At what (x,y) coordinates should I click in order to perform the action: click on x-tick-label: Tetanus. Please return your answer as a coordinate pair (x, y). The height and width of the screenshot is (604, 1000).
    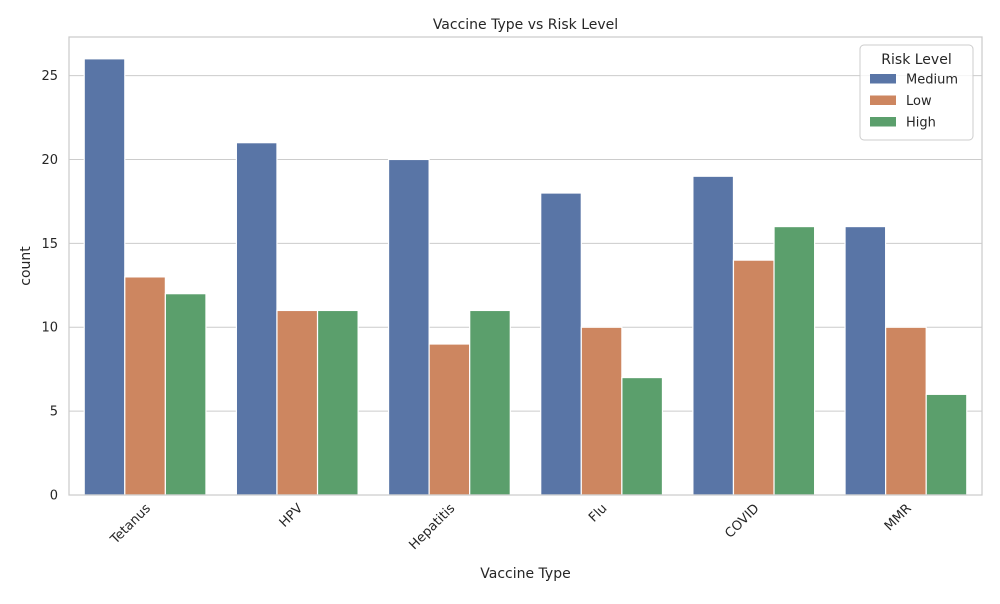
    Looking at the image, I should click on (130, 524).